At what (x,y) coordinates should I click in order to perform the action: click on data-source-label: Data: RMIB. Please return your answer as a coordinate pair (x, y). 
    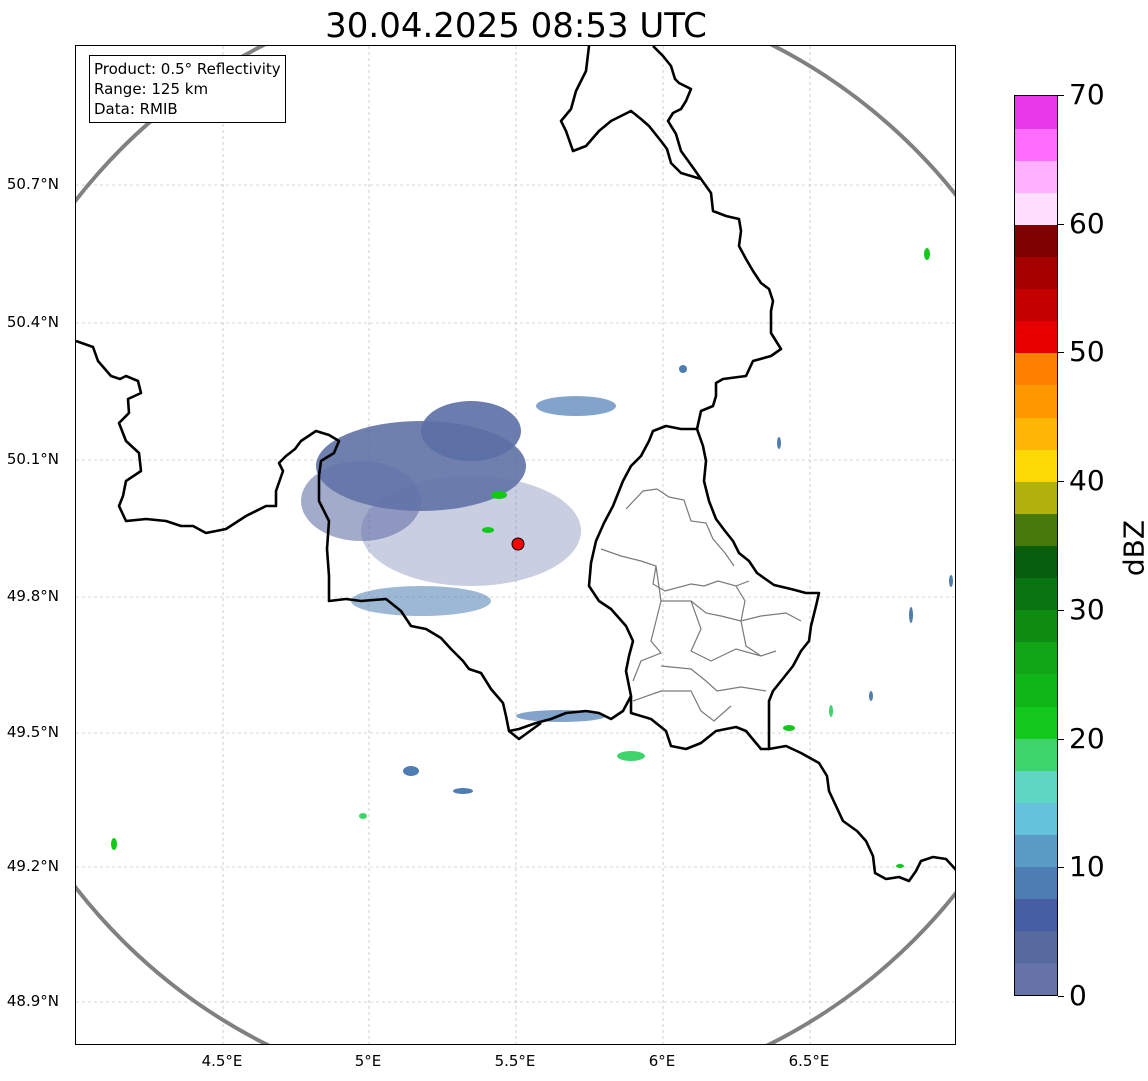
    Looking at the image, I should click on (136, 109).